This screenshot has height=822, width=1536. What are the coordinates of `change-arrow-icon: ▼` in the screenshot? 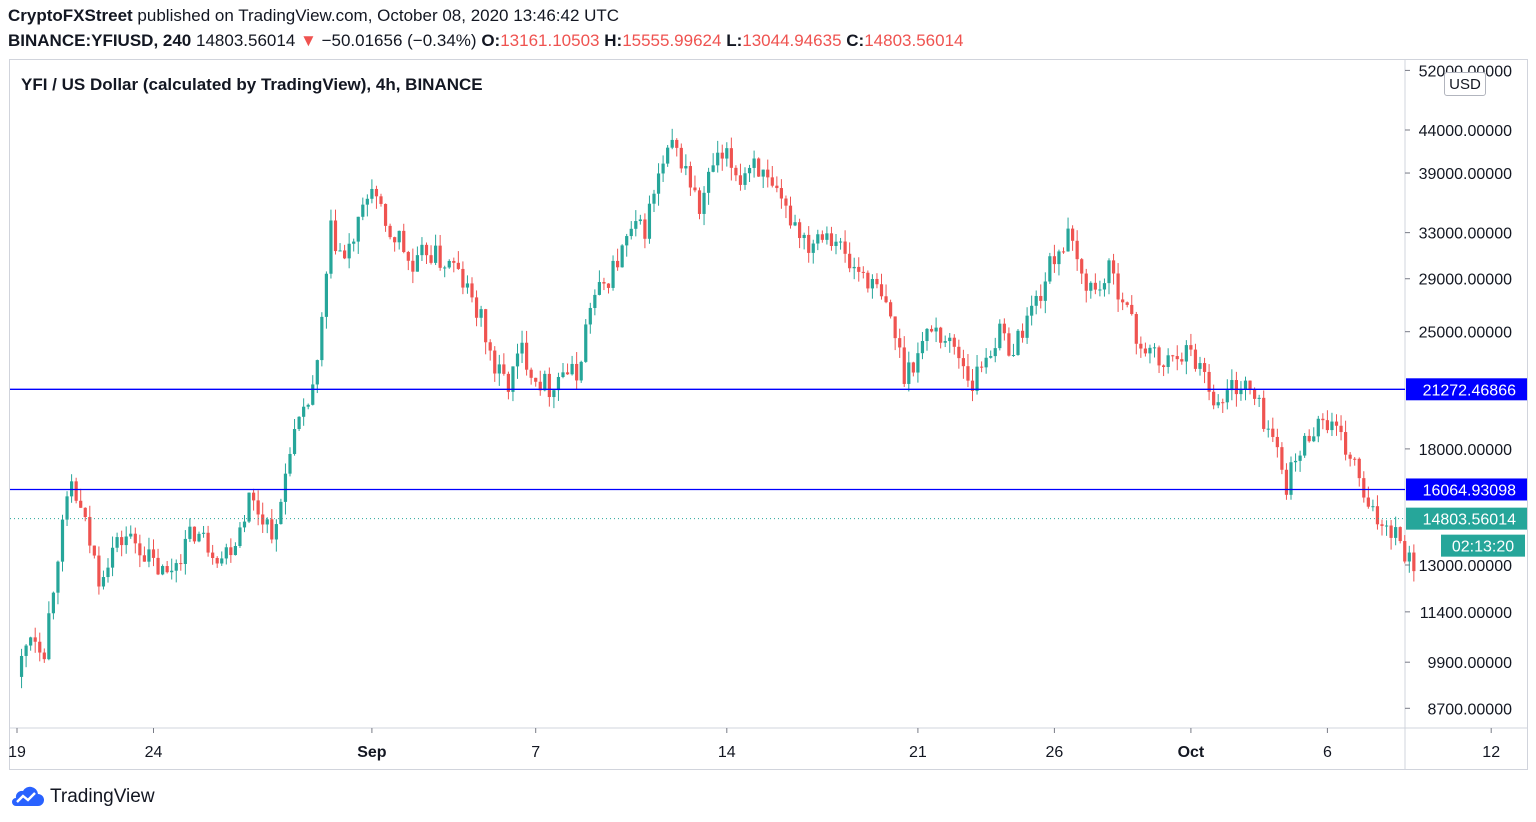 It's located at (308, 40).